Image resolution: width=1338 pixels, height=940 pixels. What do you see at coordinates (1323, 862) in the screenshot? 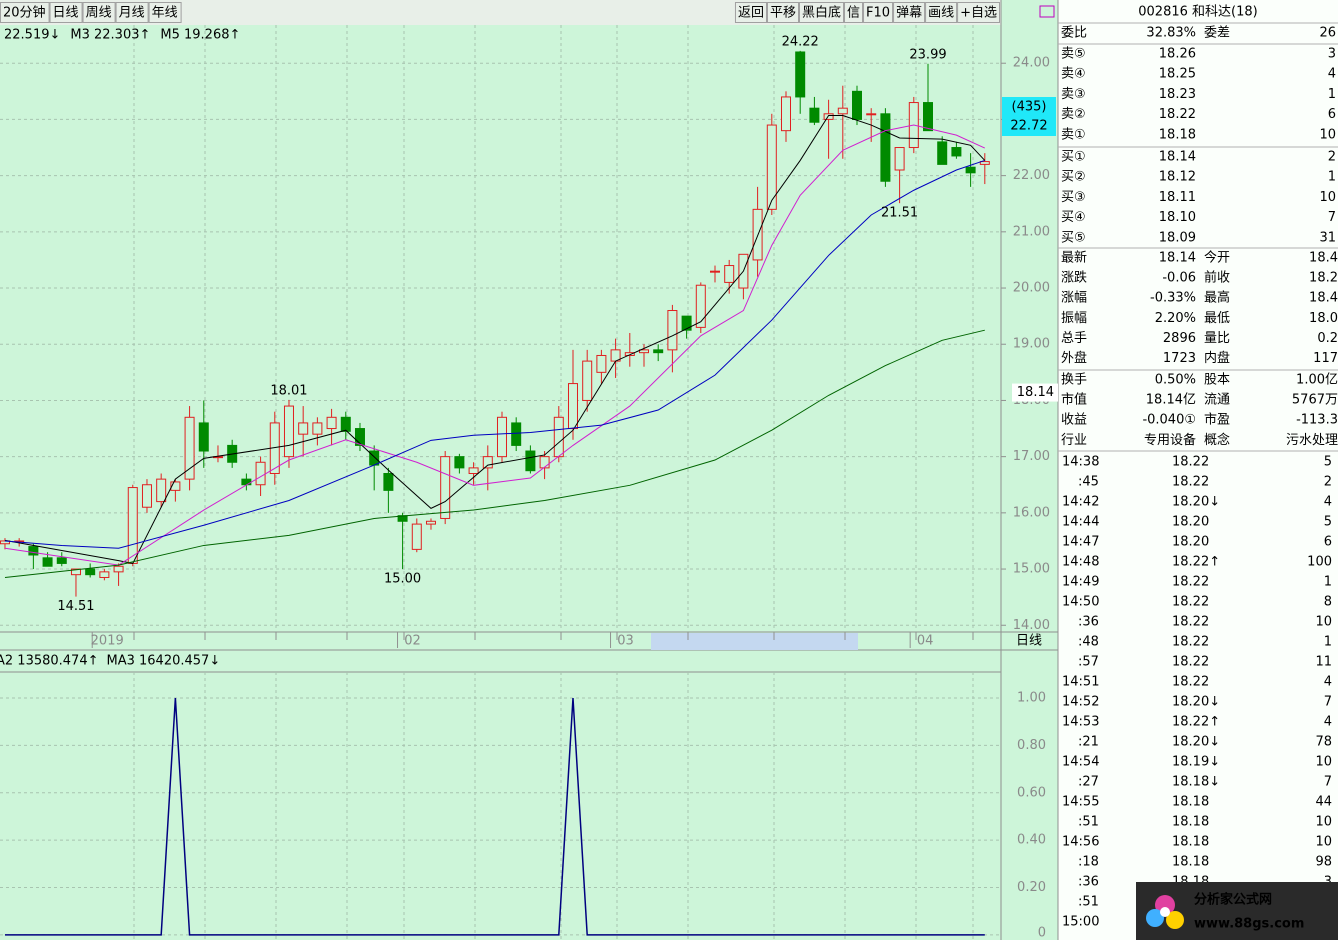
I see `side-cell: 98` at bounding box center [1323, 862].